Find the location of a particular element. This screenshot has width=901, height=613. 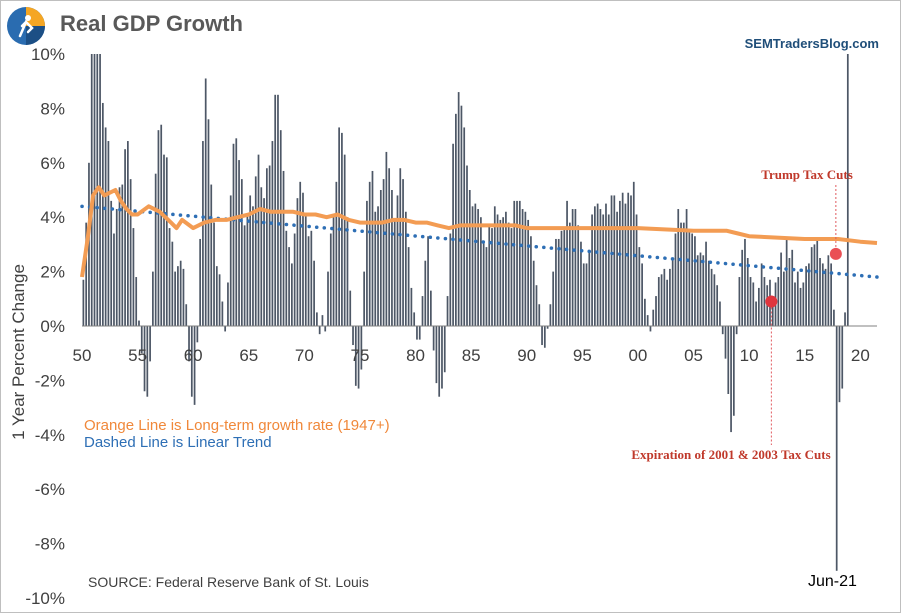

x-tick-label: 70 is located at coordinates (304, 355).